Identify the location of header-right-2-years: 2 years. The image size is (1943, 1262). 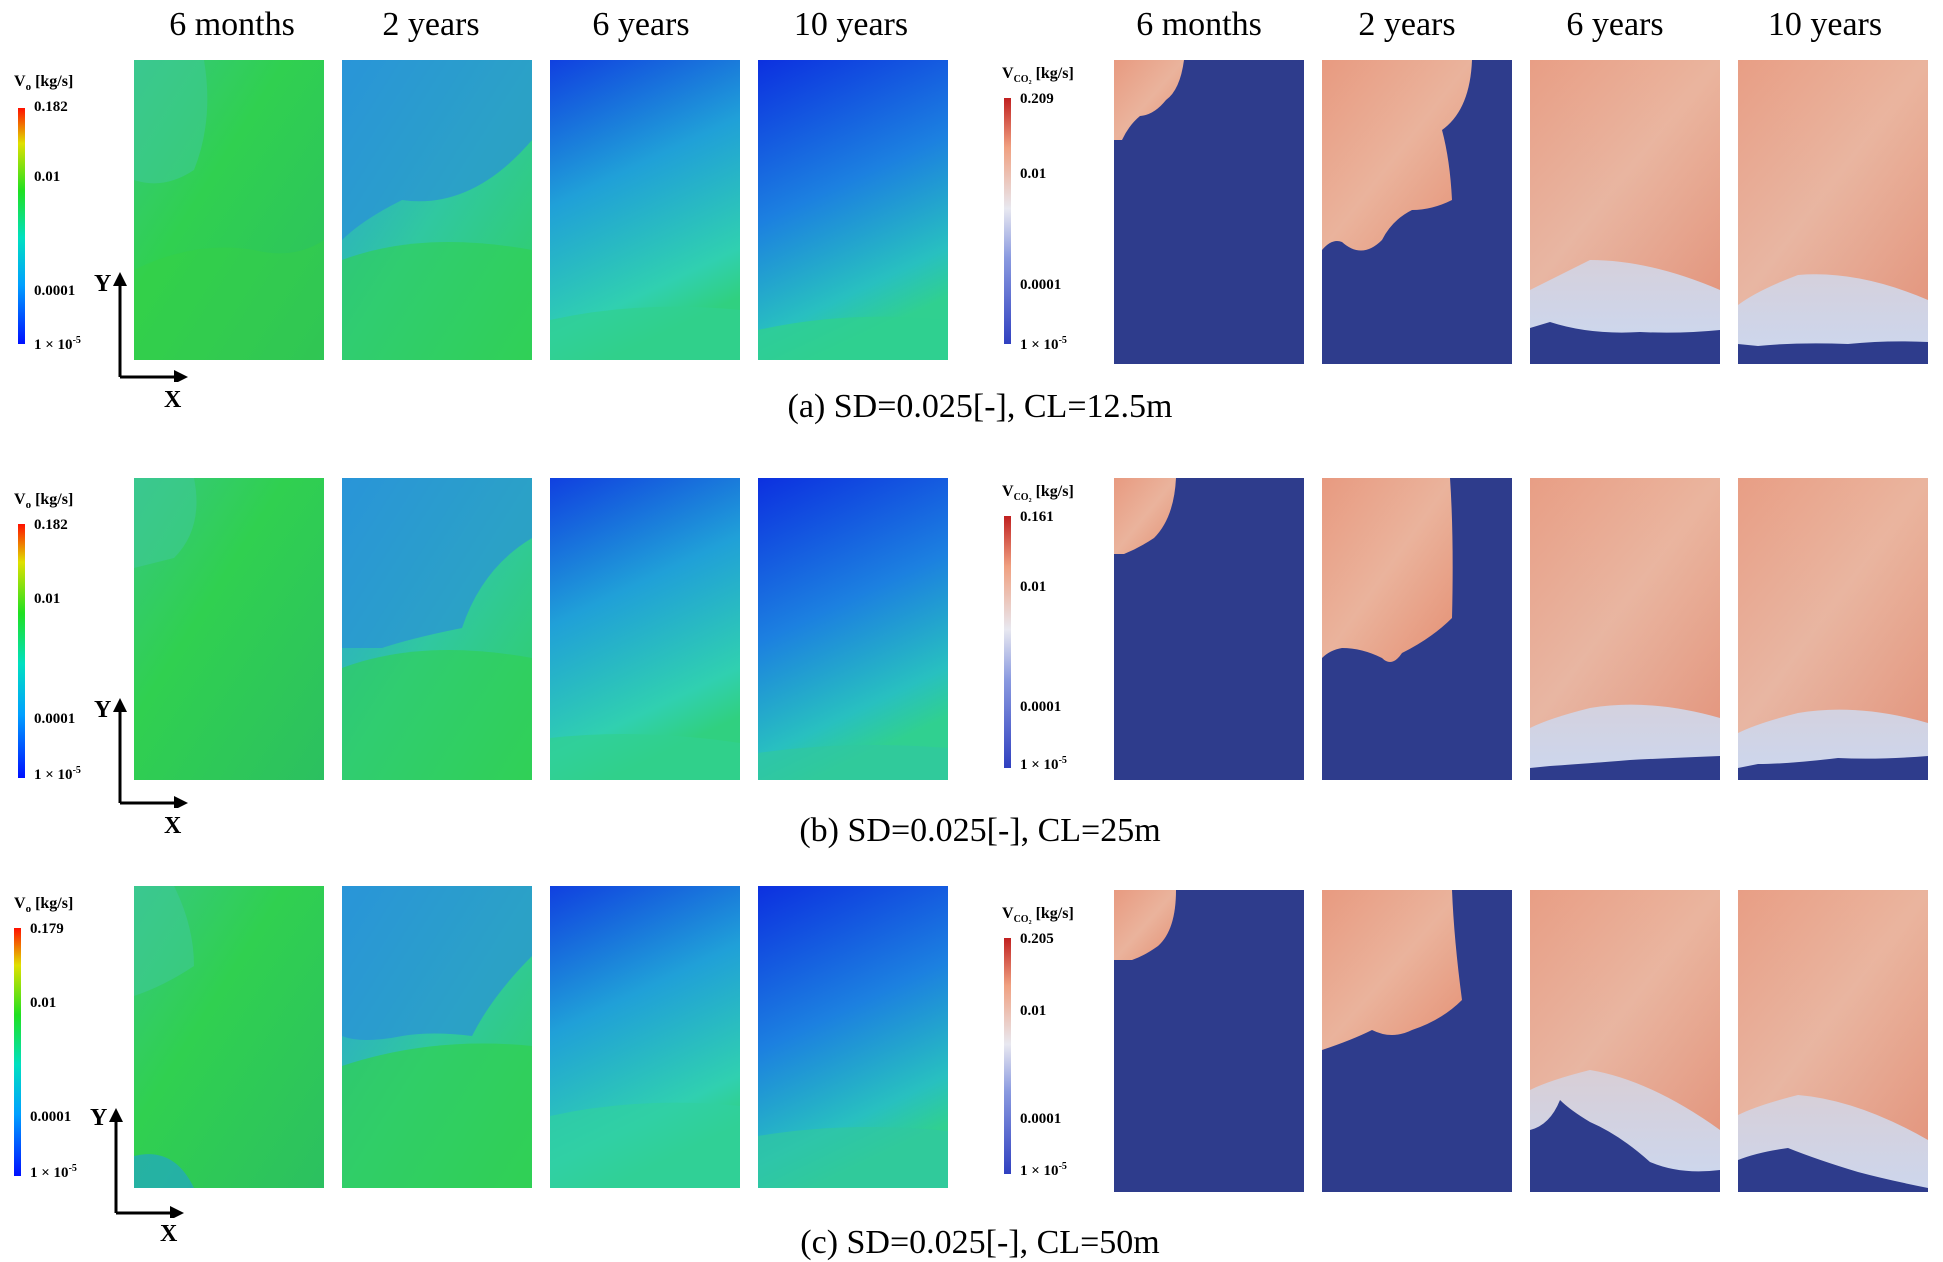
(1407, 24).